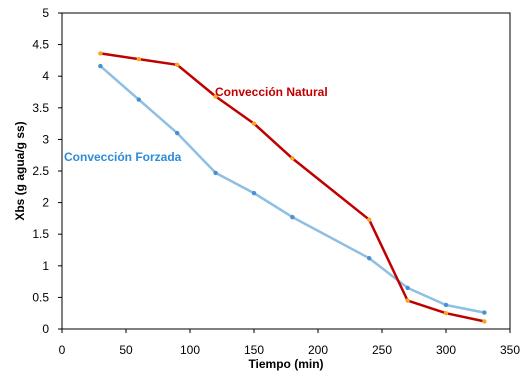 The image size is (526, 376). I want to click on y-tick-label: 4.5, so click(40, 45).